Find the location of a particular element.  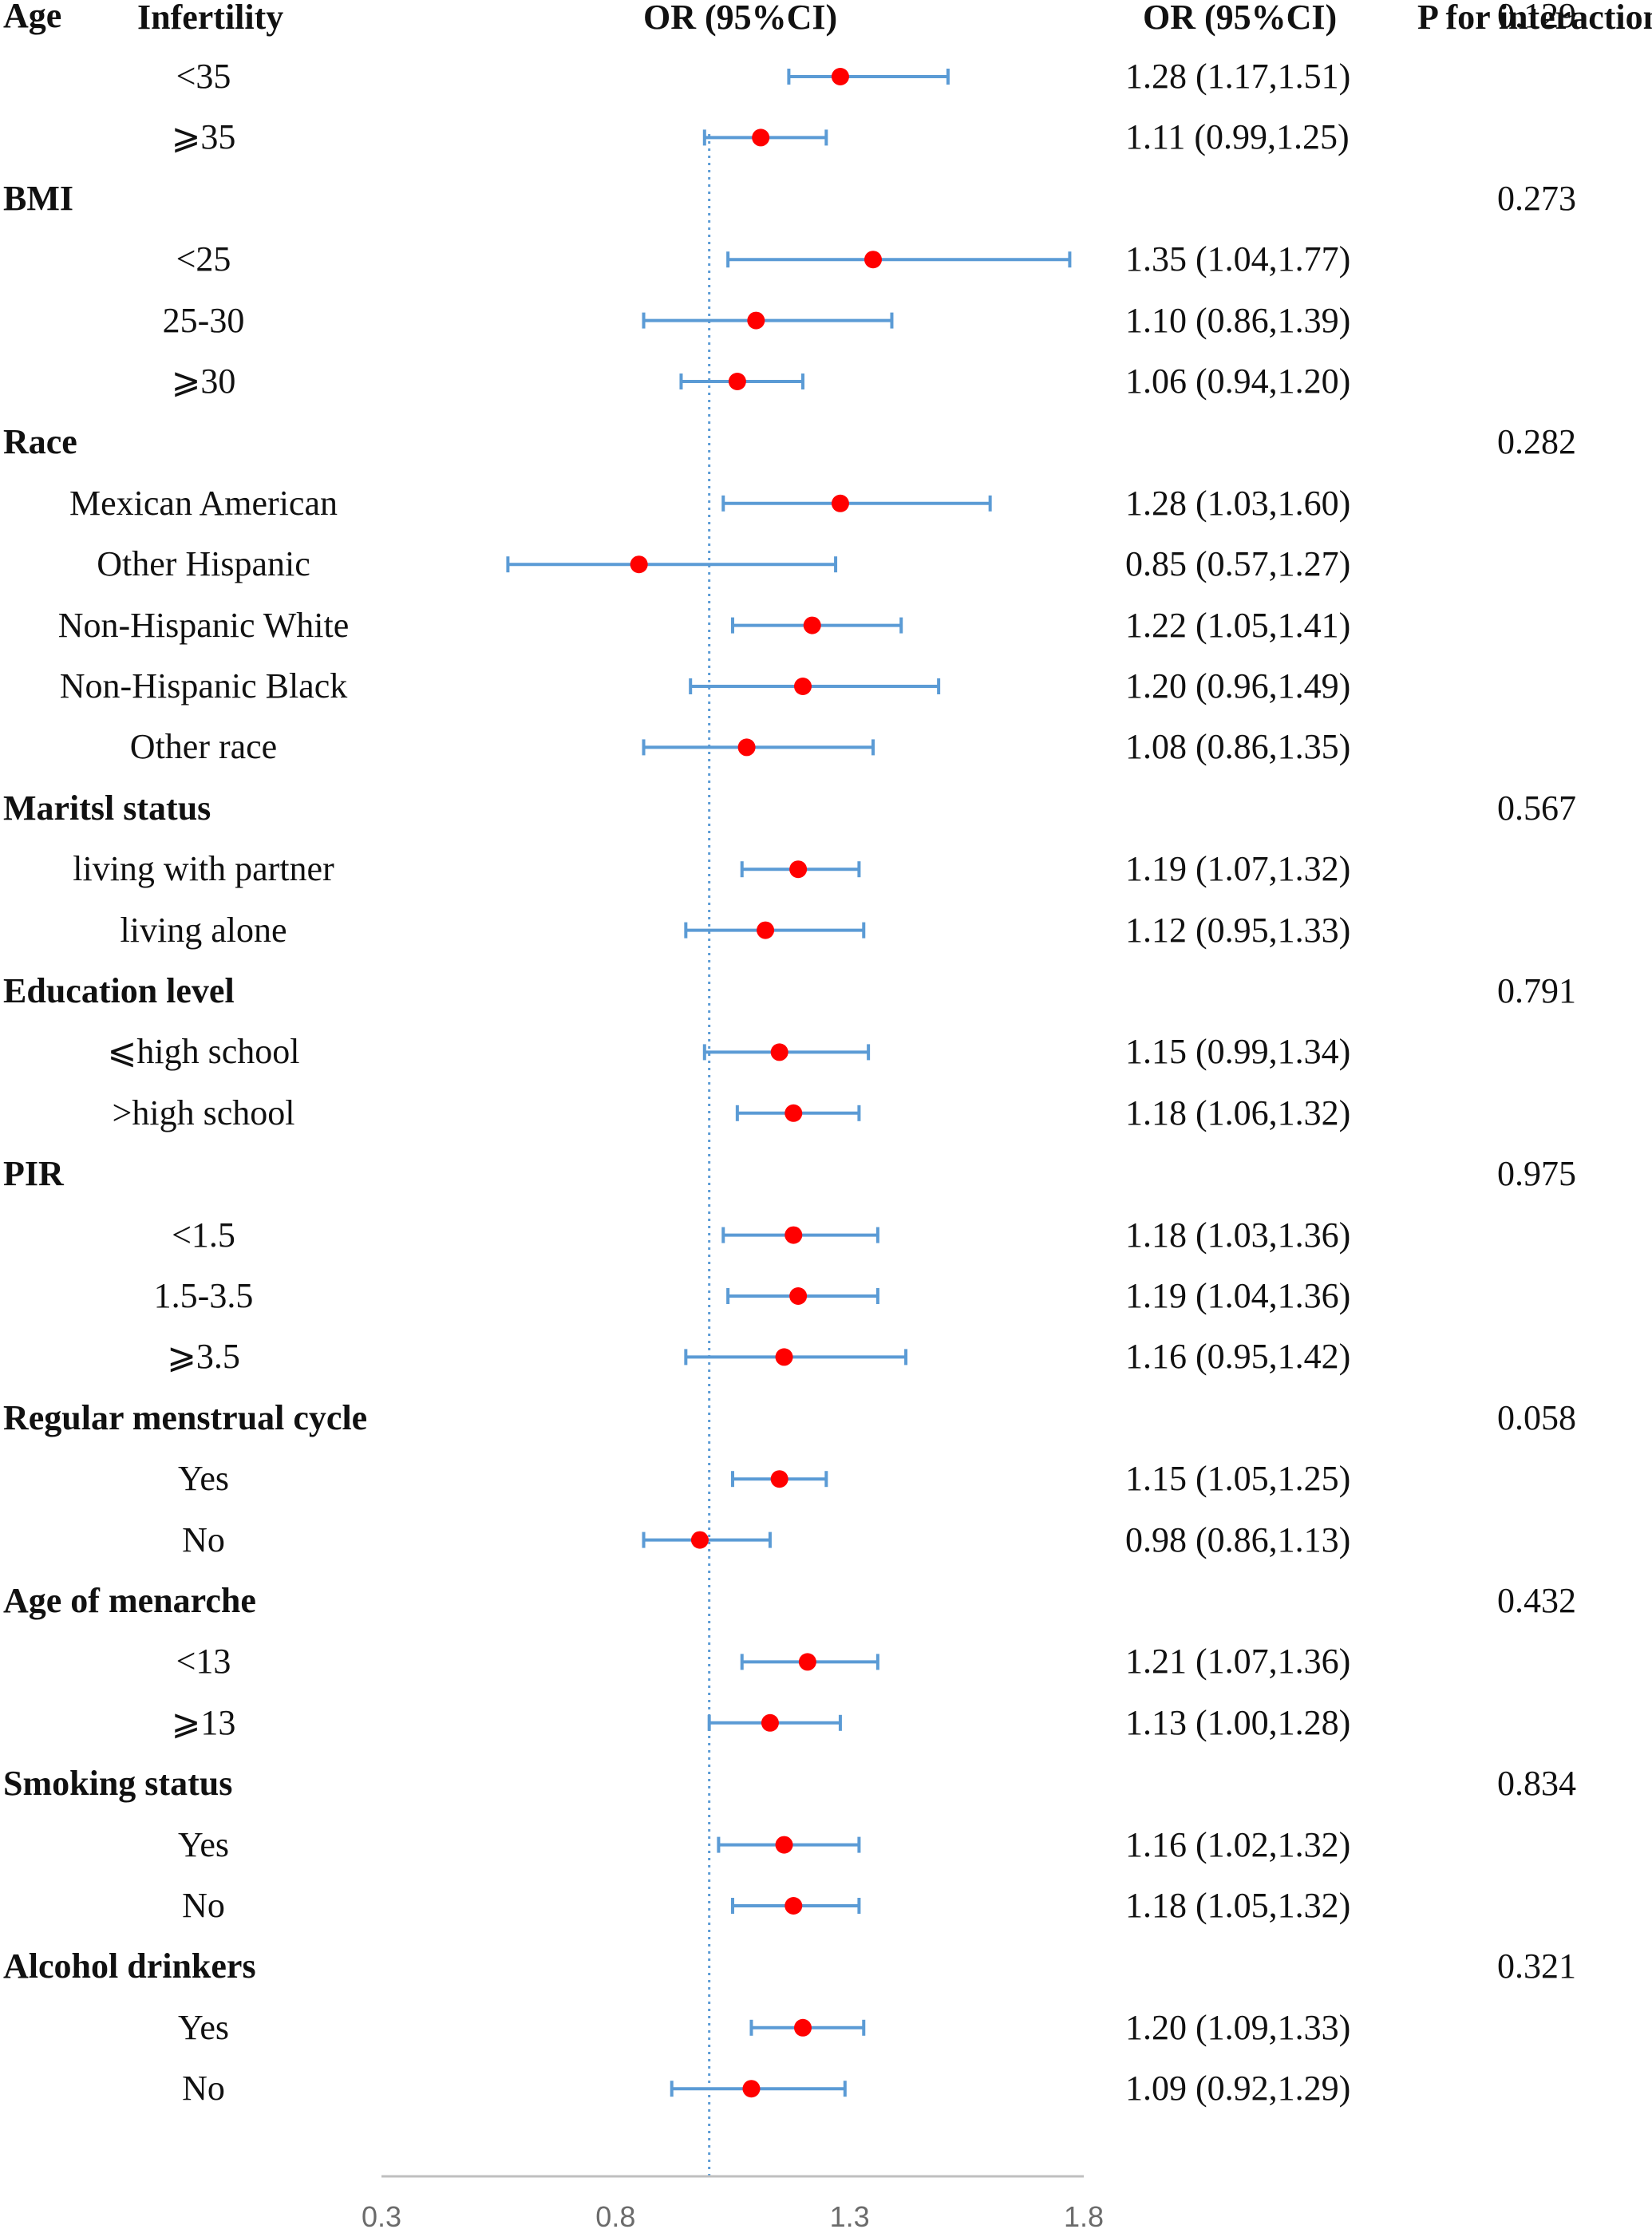

subgroup-label: <1.5 is located at coordinates (203, 1235).